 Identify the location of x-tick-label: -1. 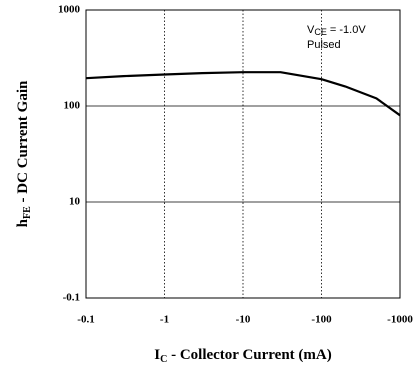
(164, 320).